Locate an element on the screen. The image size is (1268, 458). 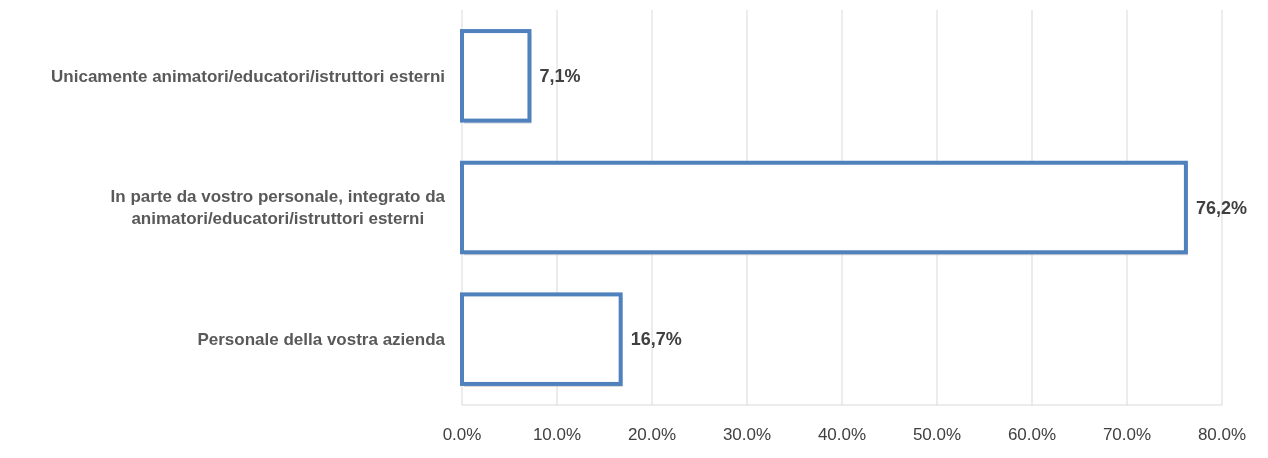
x-tick-label: 60.0% is located at coordinates (1032, 434).